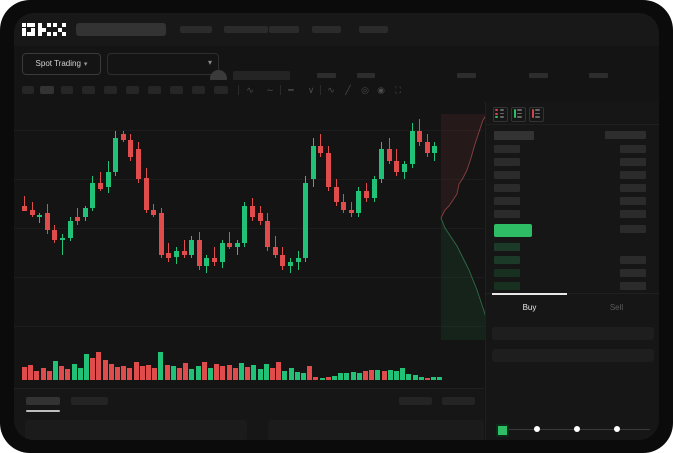 The height and width of the screenshot is (453, 673). What do you see at coordinates (464, 227) in the screenshot?
I see `depth-chart-svg` at bounding box center [464, 227].